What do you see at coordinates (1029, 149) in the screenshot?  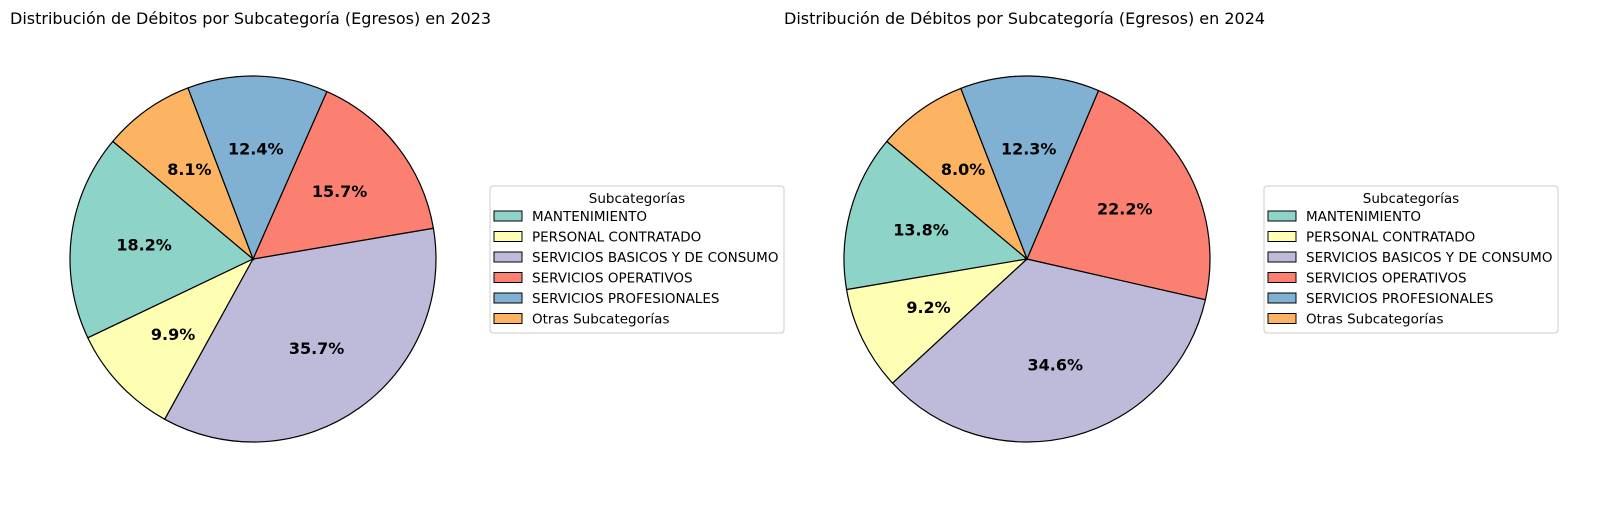 I see `percent-label: 12.3%` at bounding box center [1029, 149].